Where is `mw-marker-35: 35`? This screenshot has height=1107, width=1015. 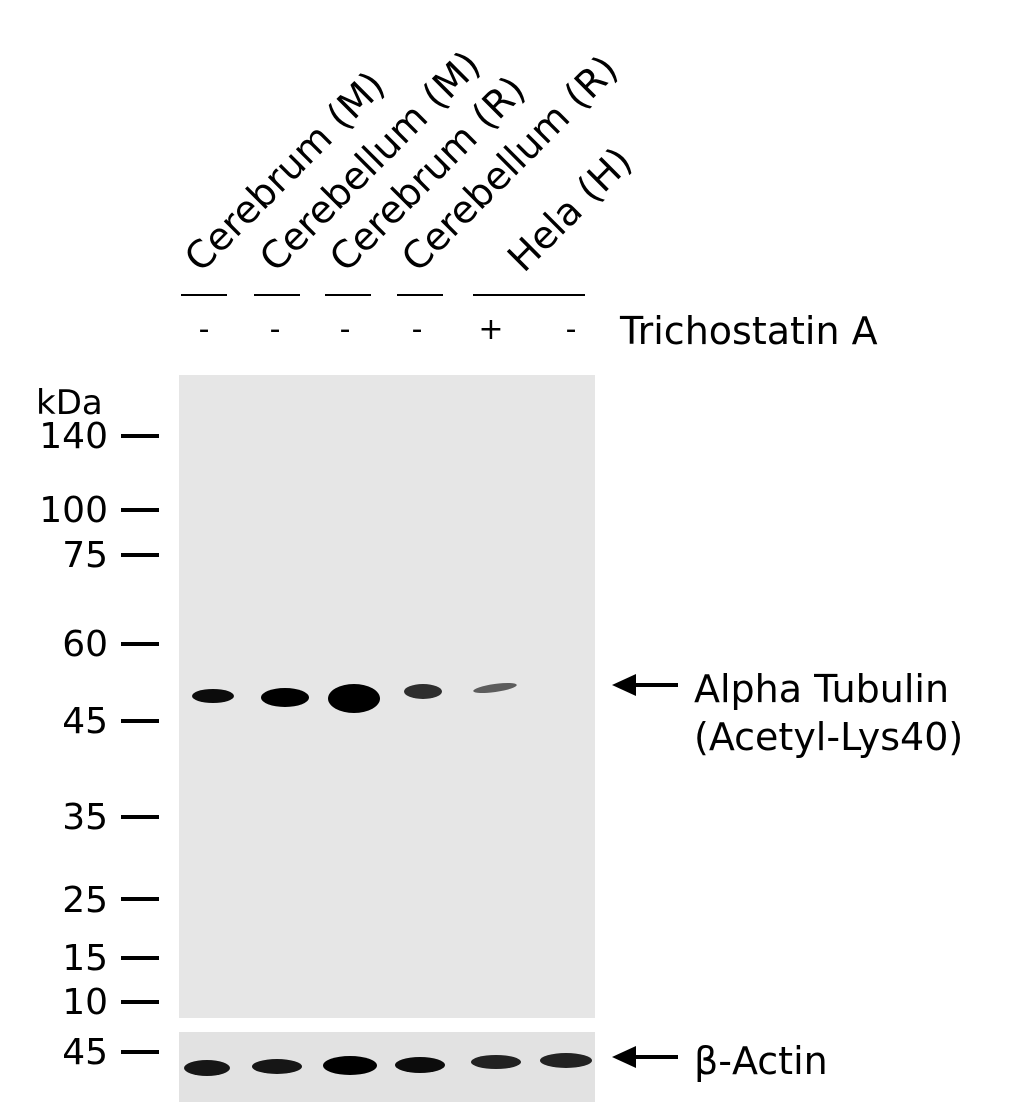 mw-marker-35: 35 is located at coordinates (85, 817).